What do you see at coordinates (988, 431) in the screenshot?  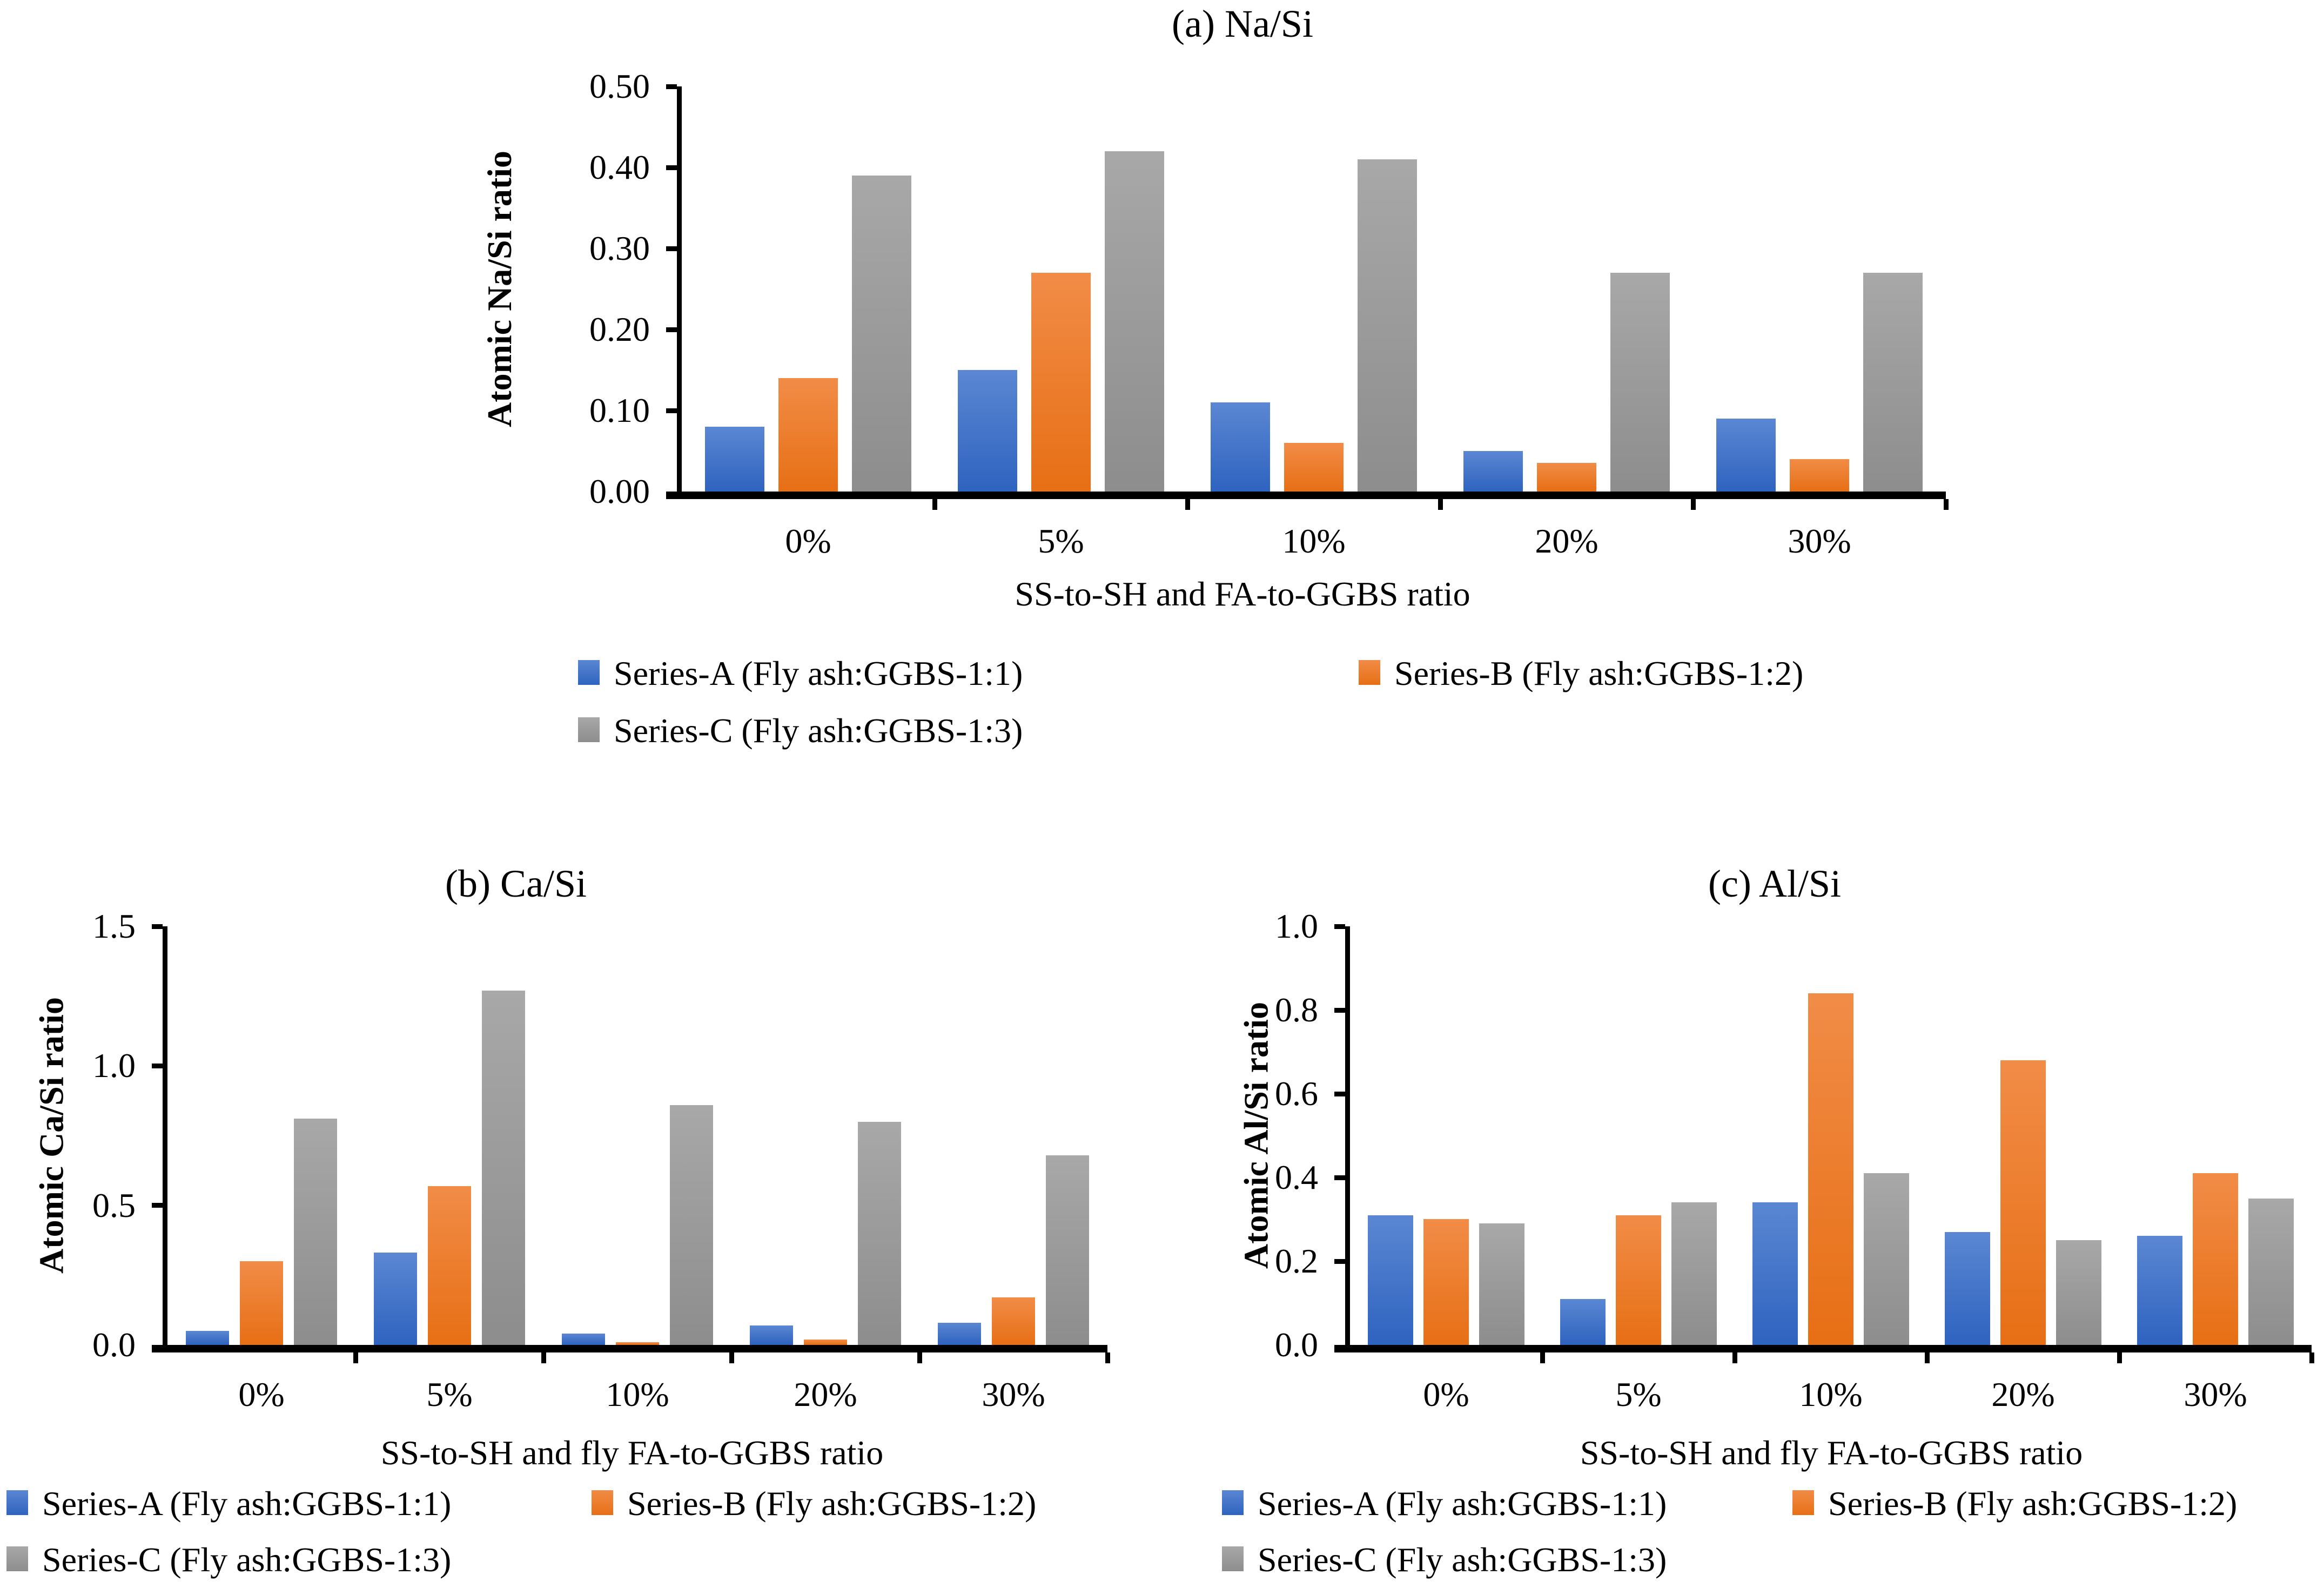 I see `bar-a-5%-series_a` at bounding box center [988, 431].